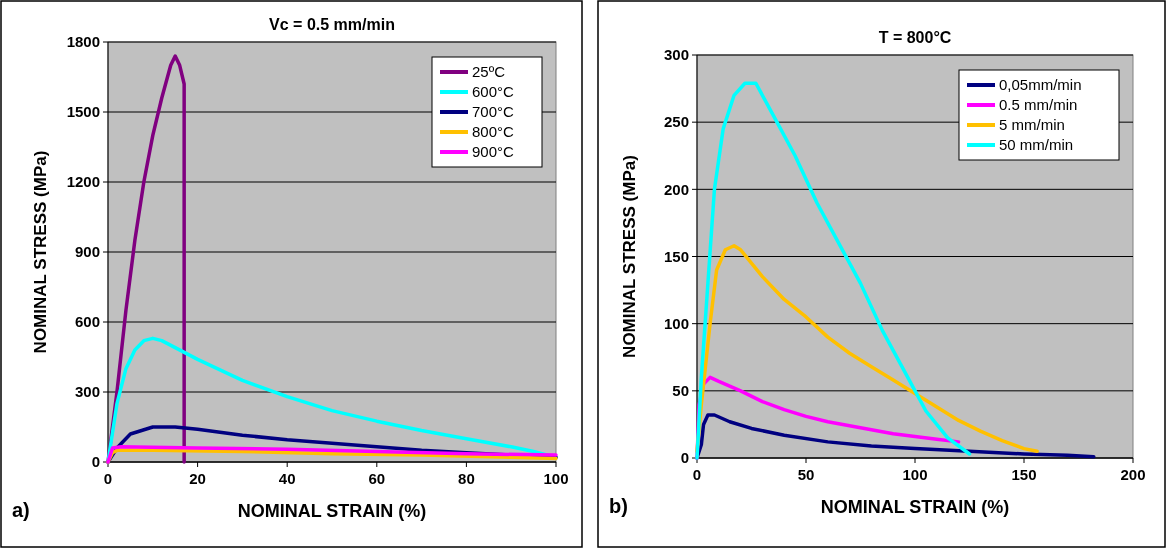 The image size is (1166, 548). What do you see at coordinates (915, 37) in the screenshot?
I see `chart-title: T = 800°C` at bounding box center [915, 37].